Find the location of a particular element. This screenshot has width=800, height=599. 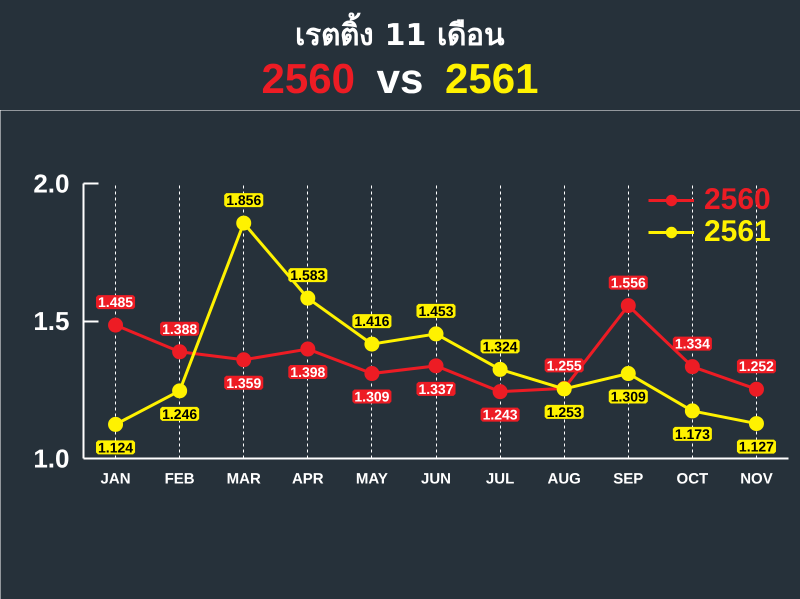

data-label: 1.453 is located at coordinates (436, 310).